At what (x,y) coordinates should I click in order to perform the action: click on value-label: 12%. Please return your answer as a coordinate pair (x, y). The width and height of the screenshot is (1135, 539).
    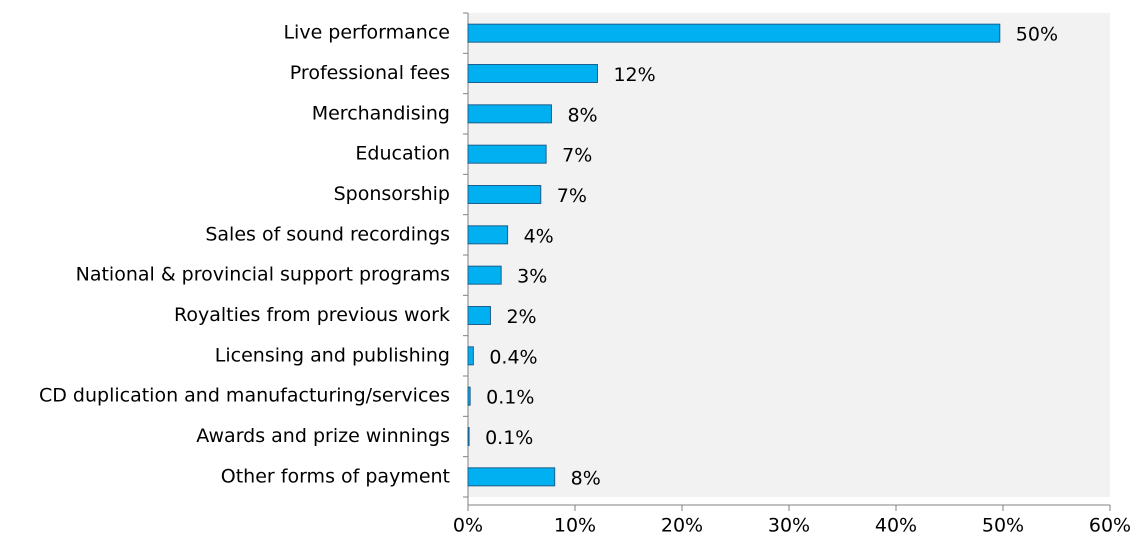
    Looking at the image, I should click on (634, 75).